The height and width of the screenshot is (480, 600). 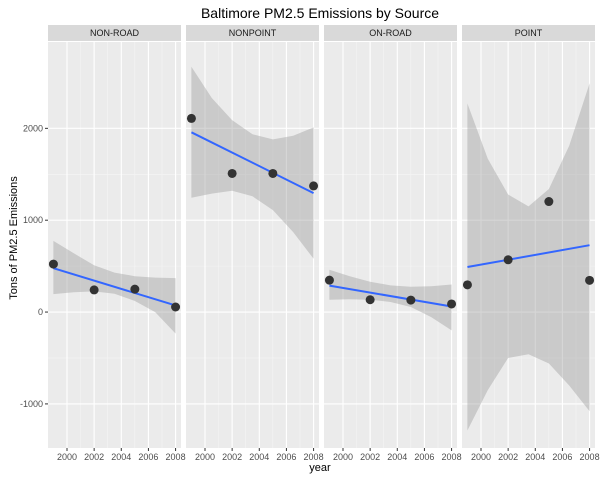 What do you see at coordinates (33, 128) in the screenshot?
I see `y-tick-label: 2000` at bounding box center [33, 128].